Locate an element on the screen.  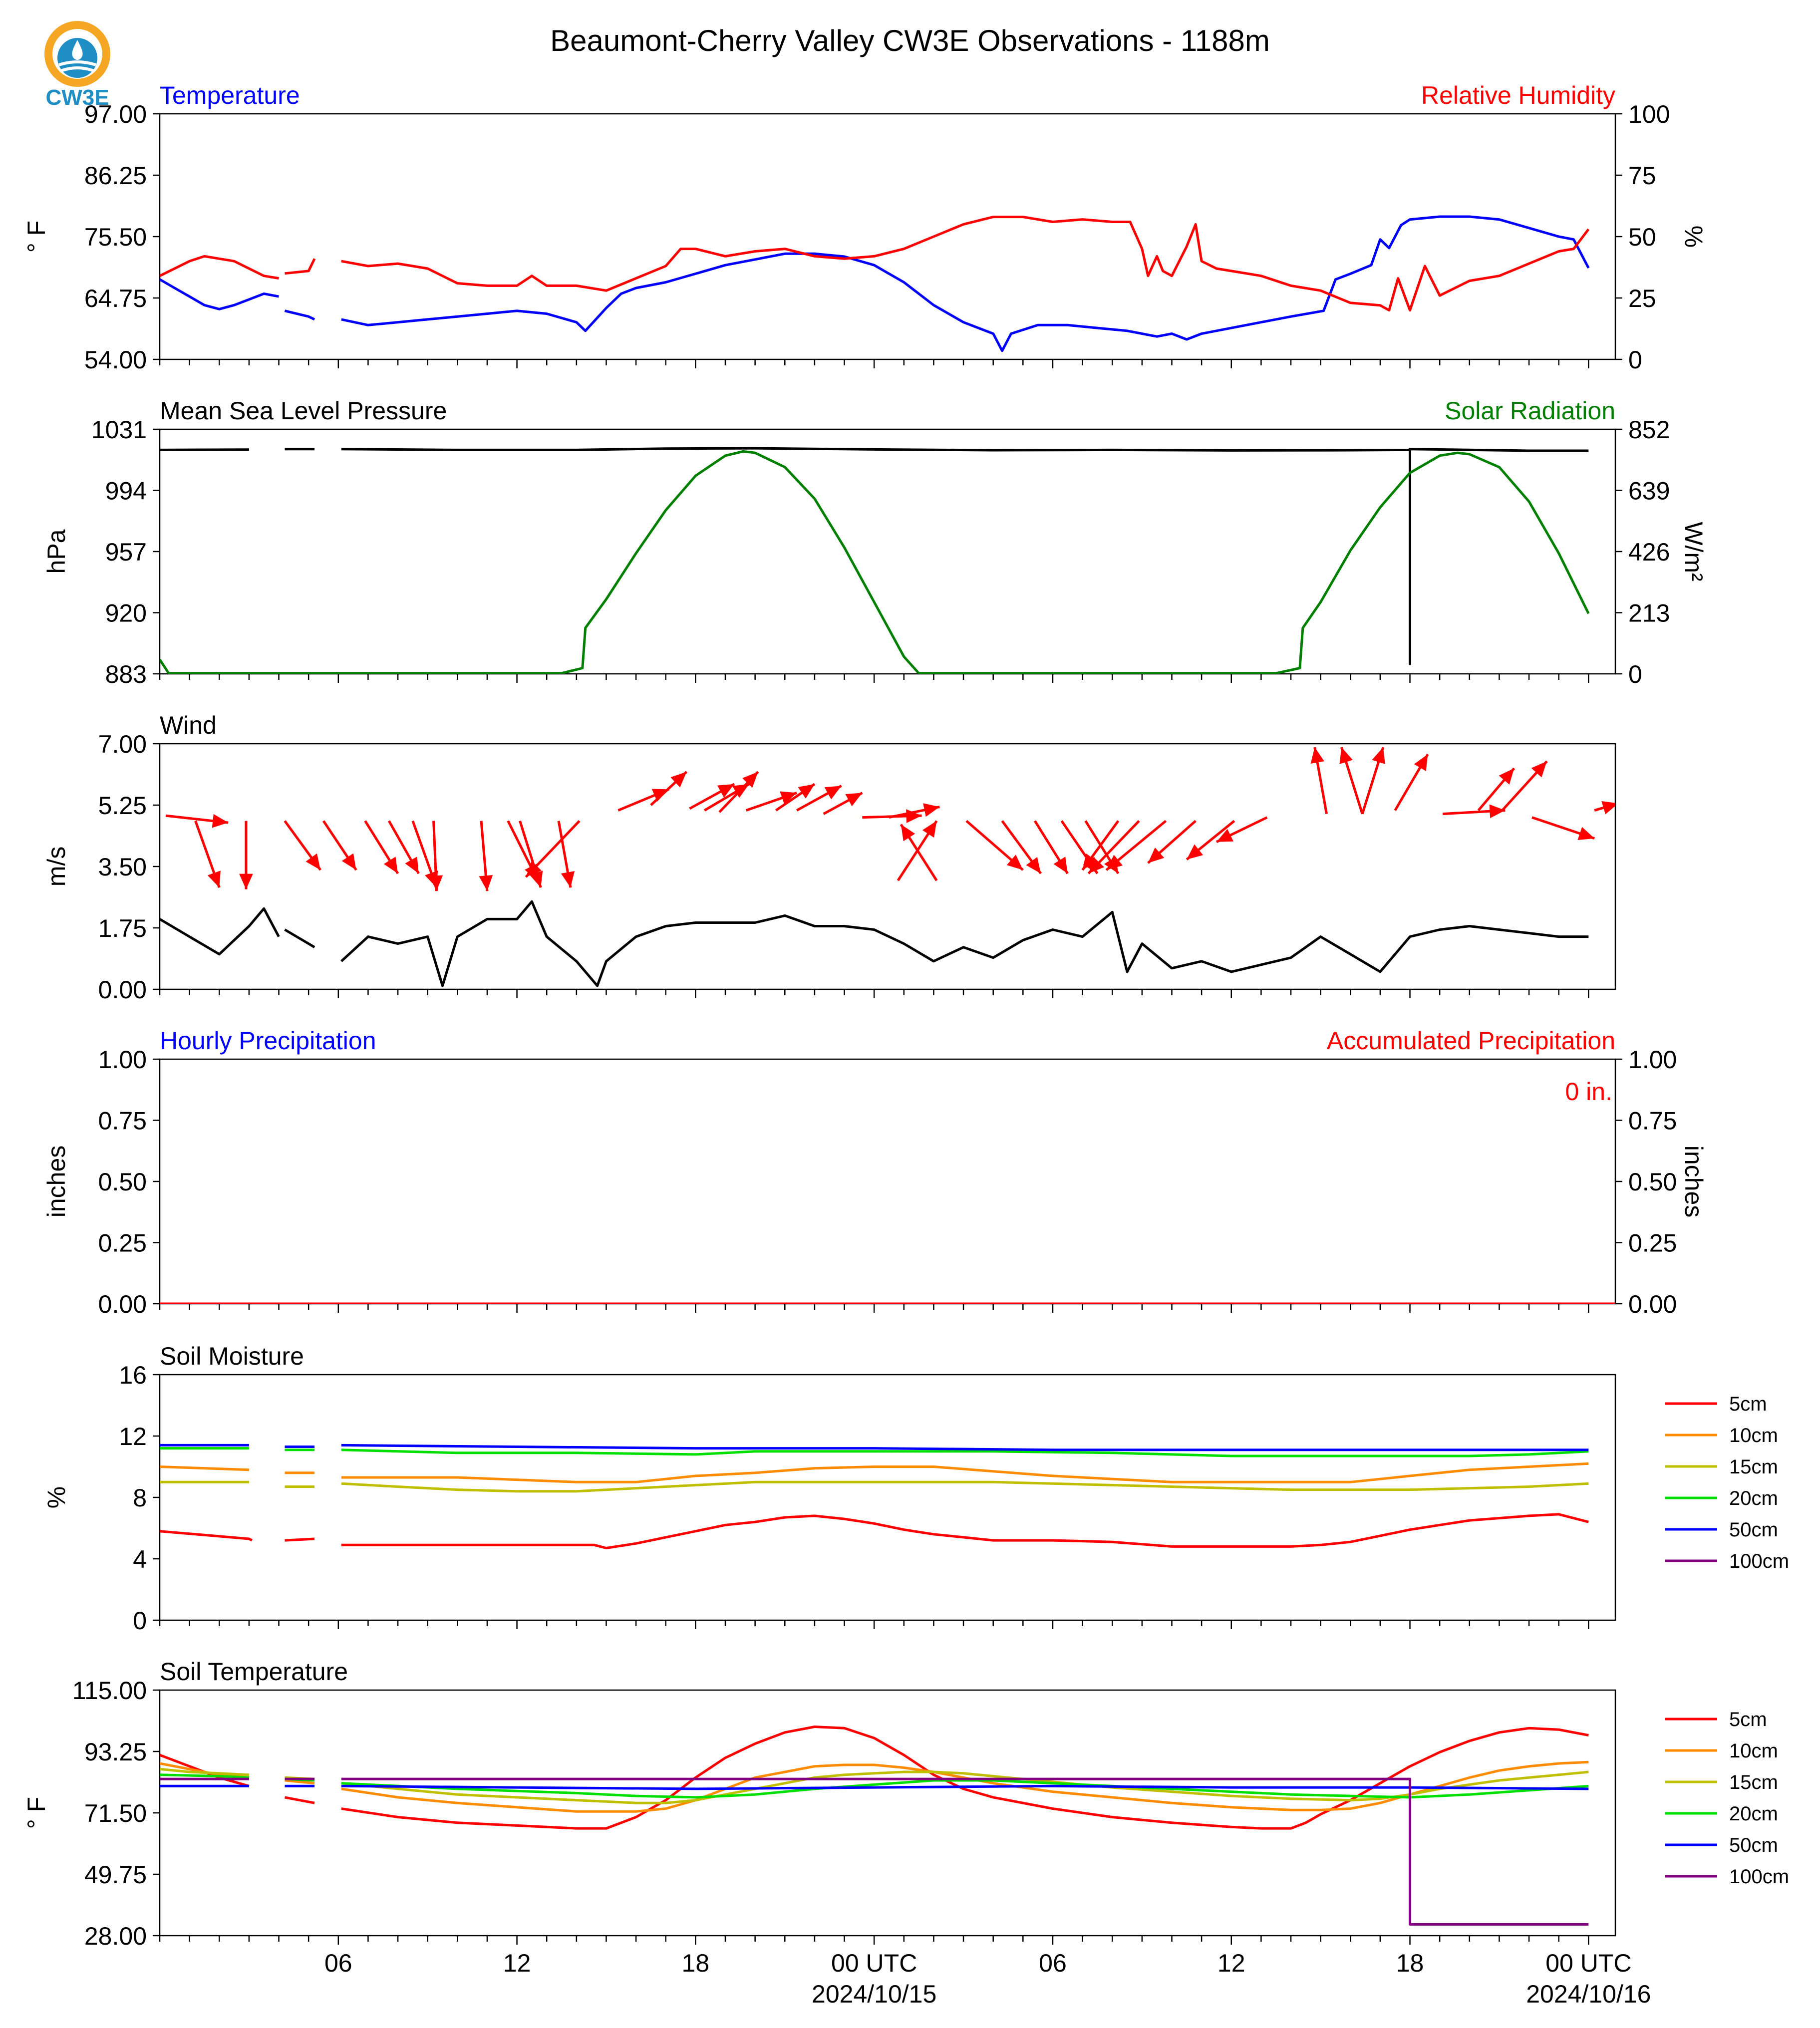
left-tick-label: 8 is located at coordinates (140, 1498).